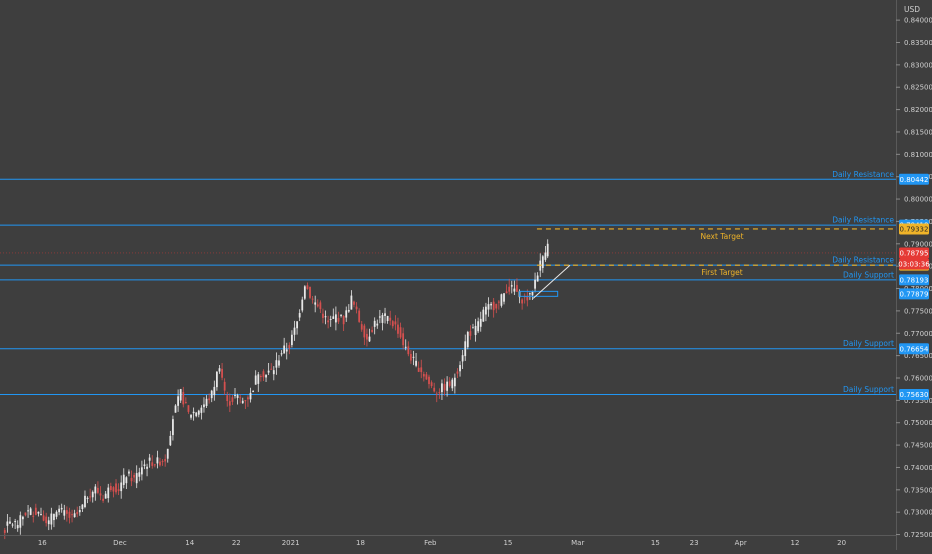  Describe the element at coordinates (841, 543) in the screenshot. I see `x-tick-label: 20` at that location.